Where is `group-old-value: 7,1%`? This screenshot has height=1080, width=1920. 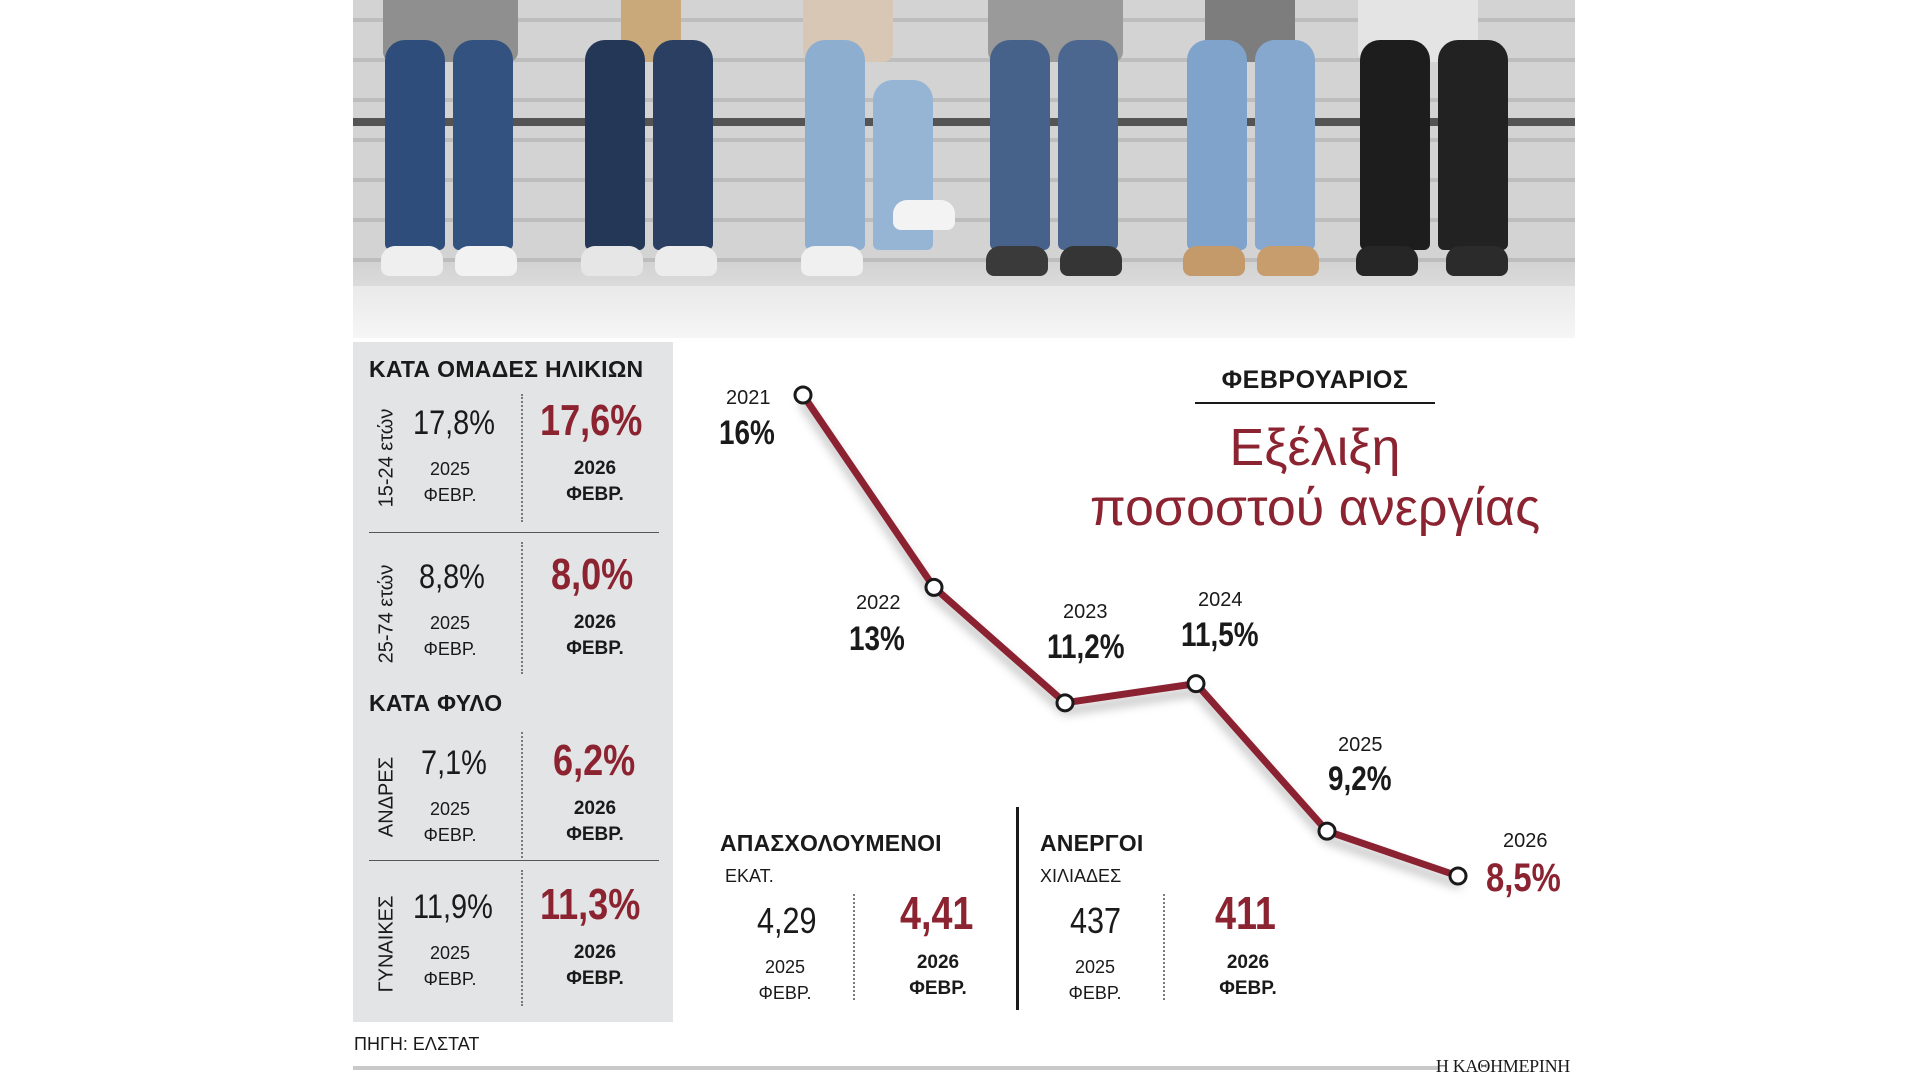 group-old-value: 7,1% is located at coordinates (454, 763).